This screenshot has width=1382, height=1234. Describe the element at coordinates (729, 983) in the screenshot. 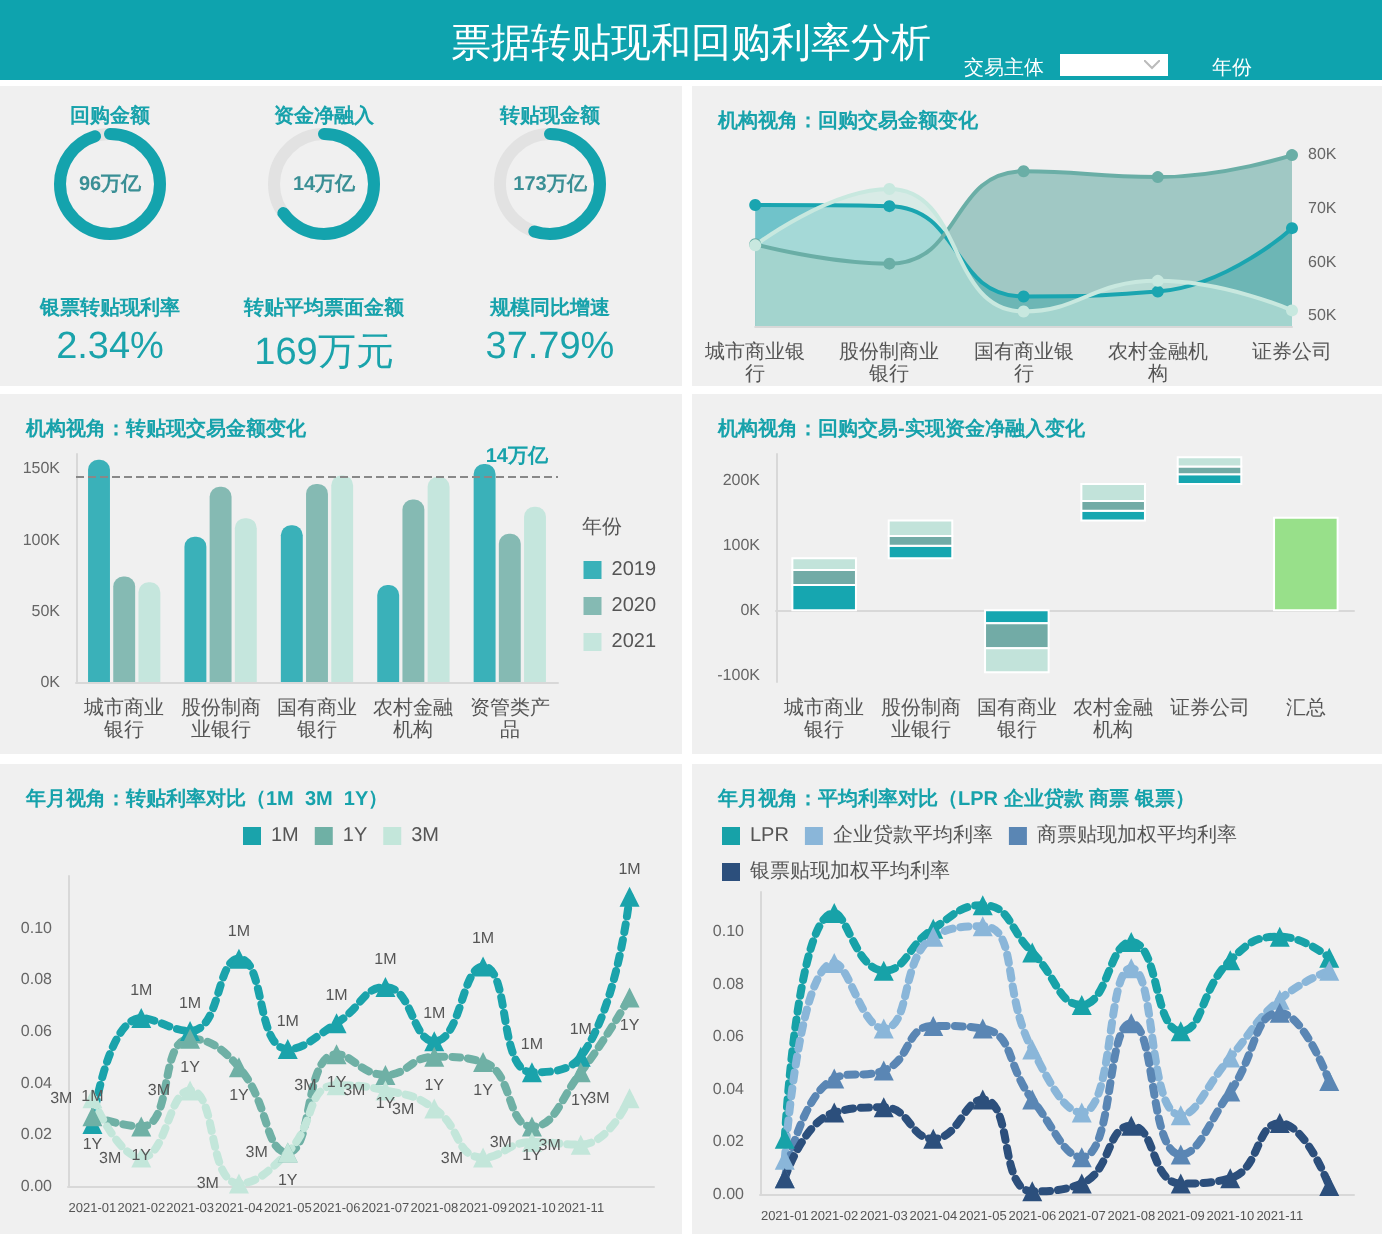

I see `y-tick-label: 0.08` at that location.